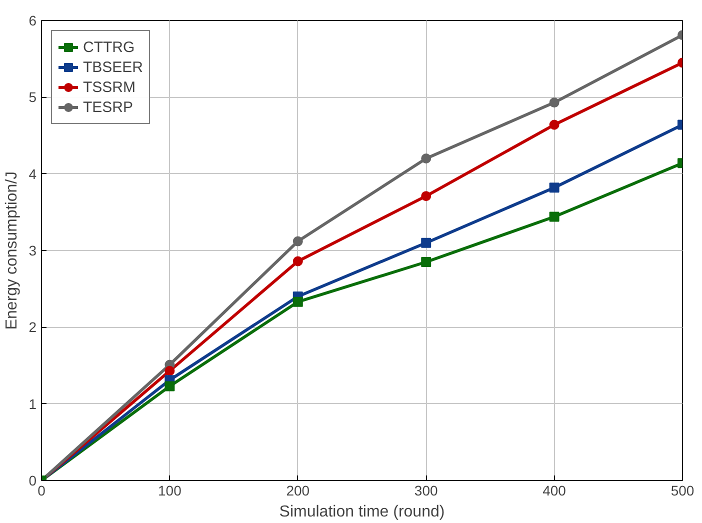 This screenshot has height=523, width=702. What do you see at coordinates (682, 490) in the screenshot?
I see `x-tick-label: 500` at bounding box center [682, 490].